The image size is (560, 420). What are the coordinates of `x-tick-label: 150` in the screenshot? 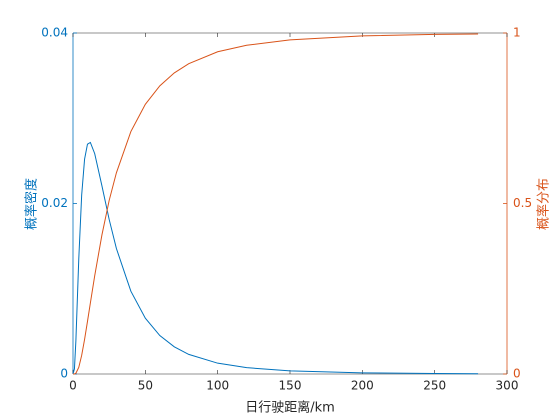 It's located at (290, 386).